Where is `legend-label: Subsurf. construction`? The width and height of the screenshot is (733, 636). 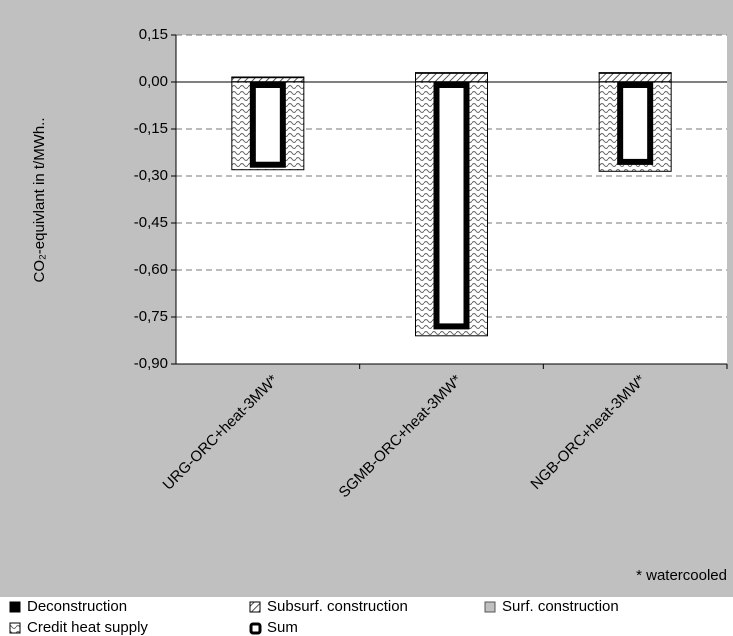
legend-label: Subsurf. construction is located at coordinates (337, 606).